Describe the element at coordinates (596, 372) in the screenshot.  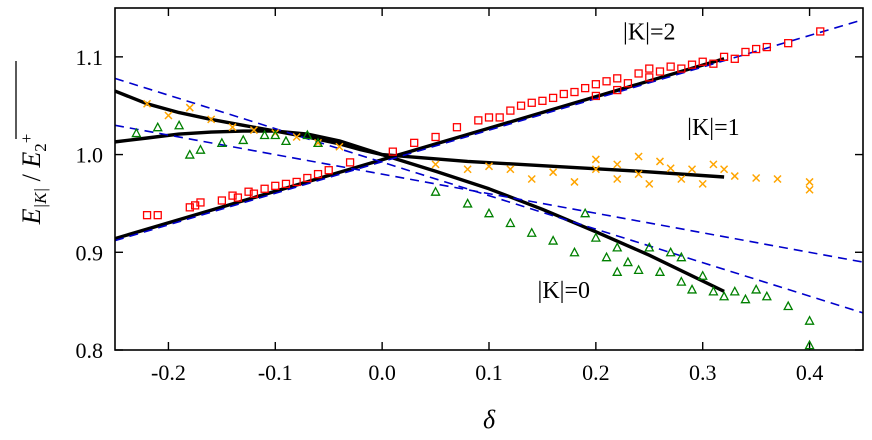
I see `x-tick-label: 0.2` at that location.